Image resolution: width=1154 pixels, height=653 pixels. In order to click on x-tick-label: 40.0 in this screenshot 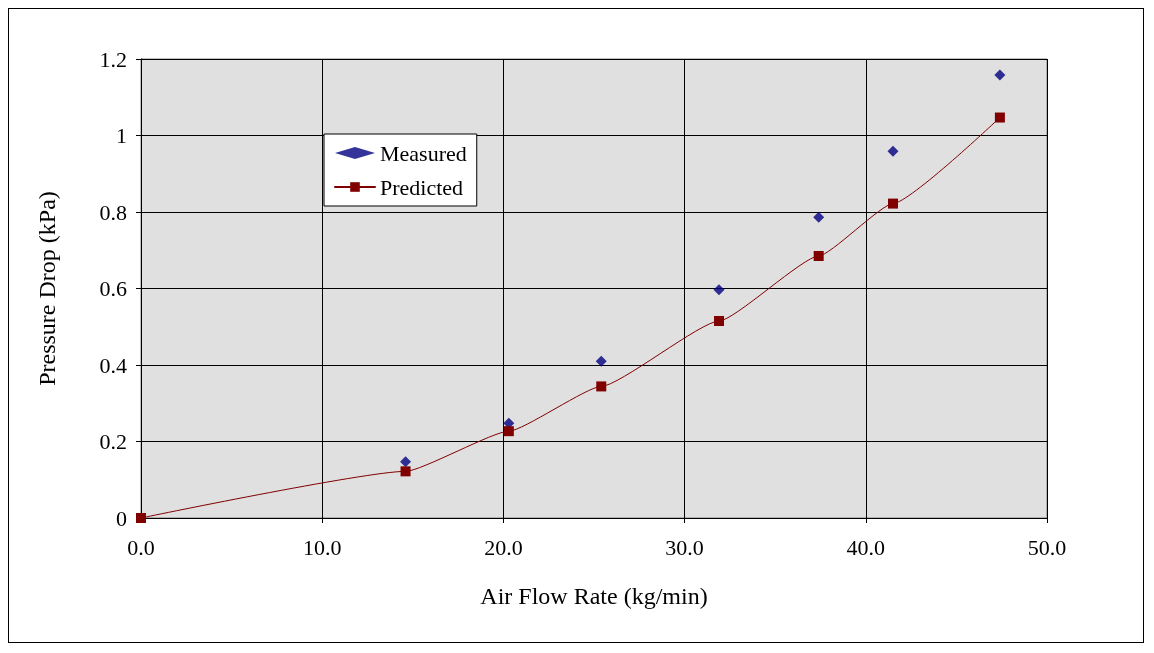, I will do `click(866, 547)`.